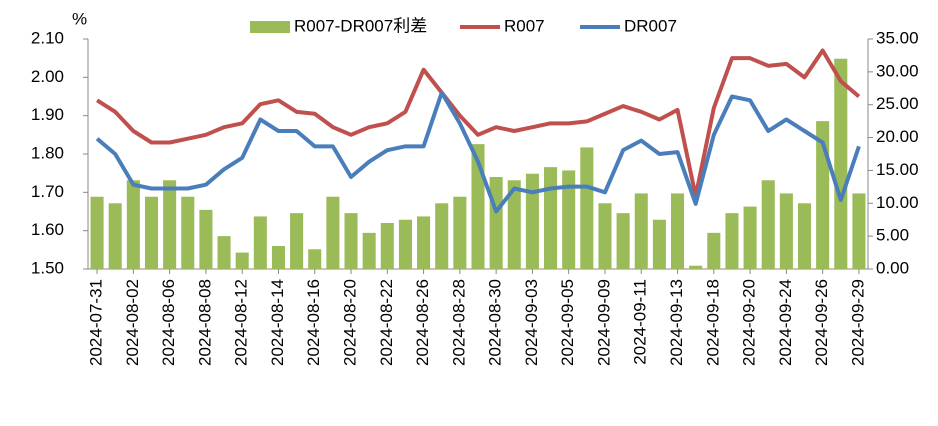  Describe the element at coordinates (567, 322) in the screenshot. I see `x-tick-label: 2024-09-05` at that location.